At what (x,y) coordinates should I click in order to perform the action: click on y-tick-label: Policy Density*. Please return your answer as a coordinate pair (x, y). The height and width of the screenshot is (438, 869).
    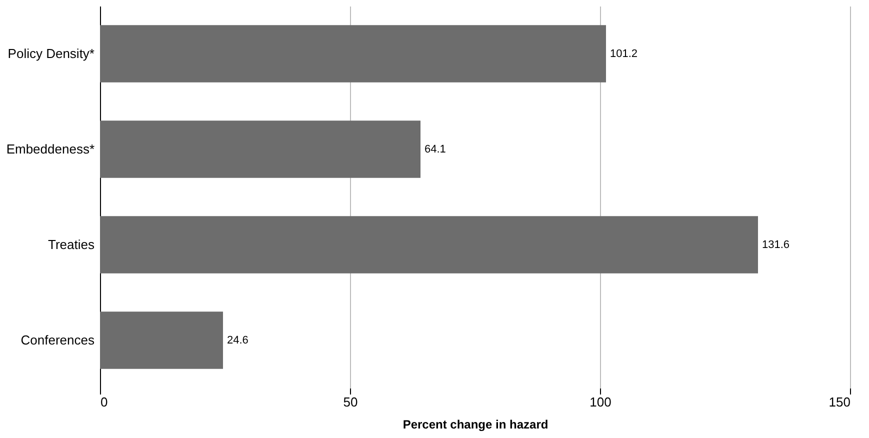
    Looking at the image, I should click on (51, 53).